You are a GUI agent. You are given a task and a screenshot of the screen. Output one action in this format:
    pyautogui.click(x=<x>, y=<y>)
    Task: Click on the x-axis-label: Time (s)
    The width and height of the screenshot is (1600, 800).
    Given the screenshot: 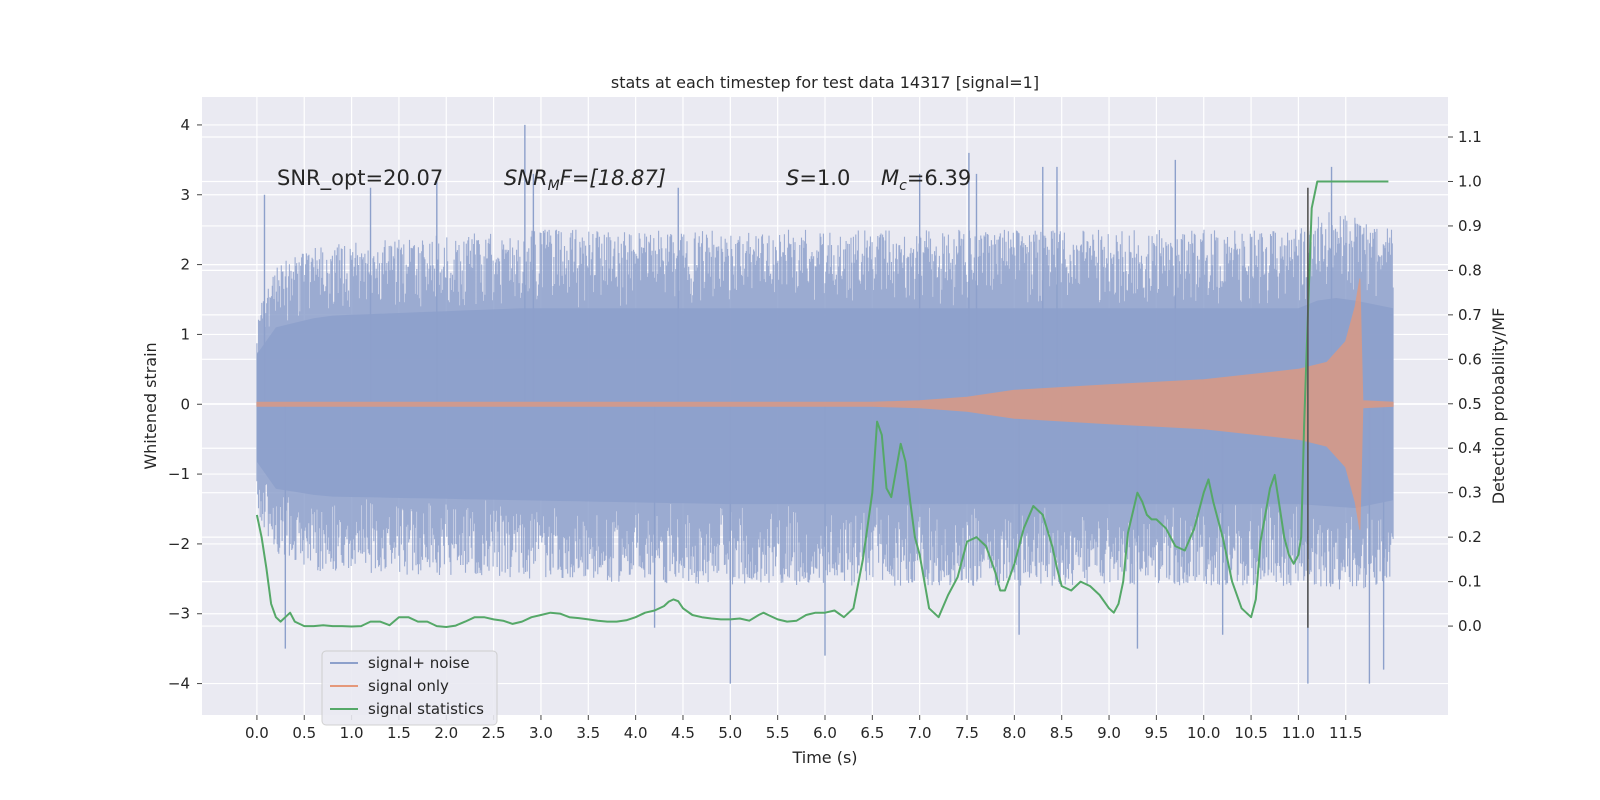 What is the action you would take?
    pyautogui.click(x=824, y=757)
    